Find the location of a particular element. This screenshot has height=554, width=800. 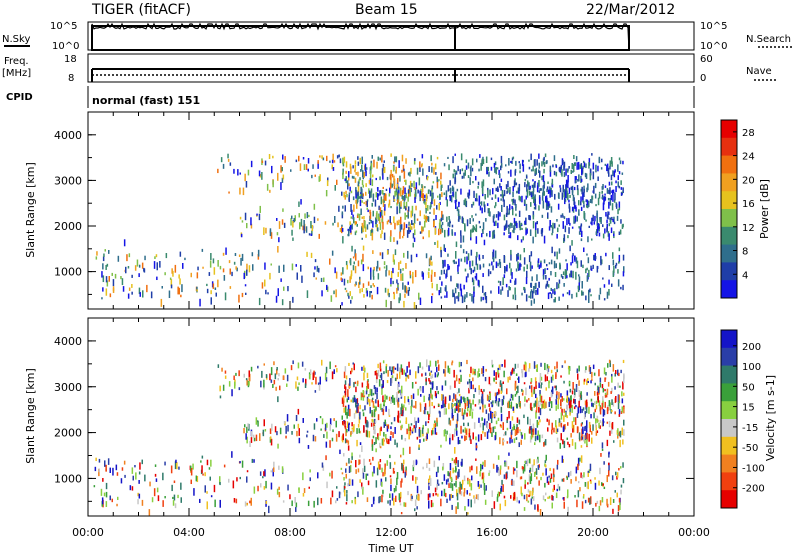

x-tick-label: 00:00 is located at coordinates (694, 532).